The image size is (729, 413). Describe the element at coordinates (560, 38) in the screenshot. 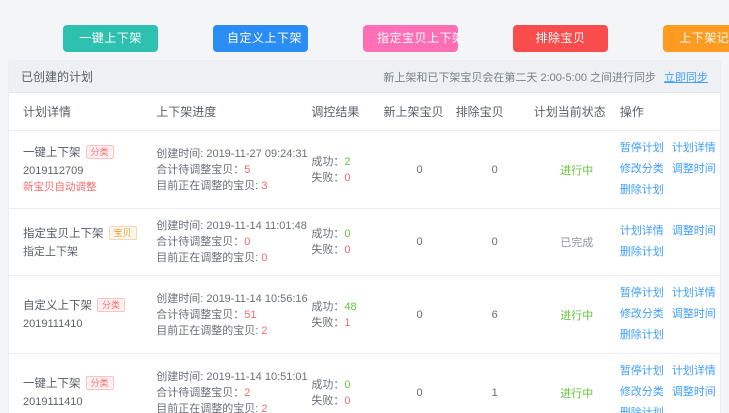

I see `exclude-item-button: 排除宝贝` at that location.